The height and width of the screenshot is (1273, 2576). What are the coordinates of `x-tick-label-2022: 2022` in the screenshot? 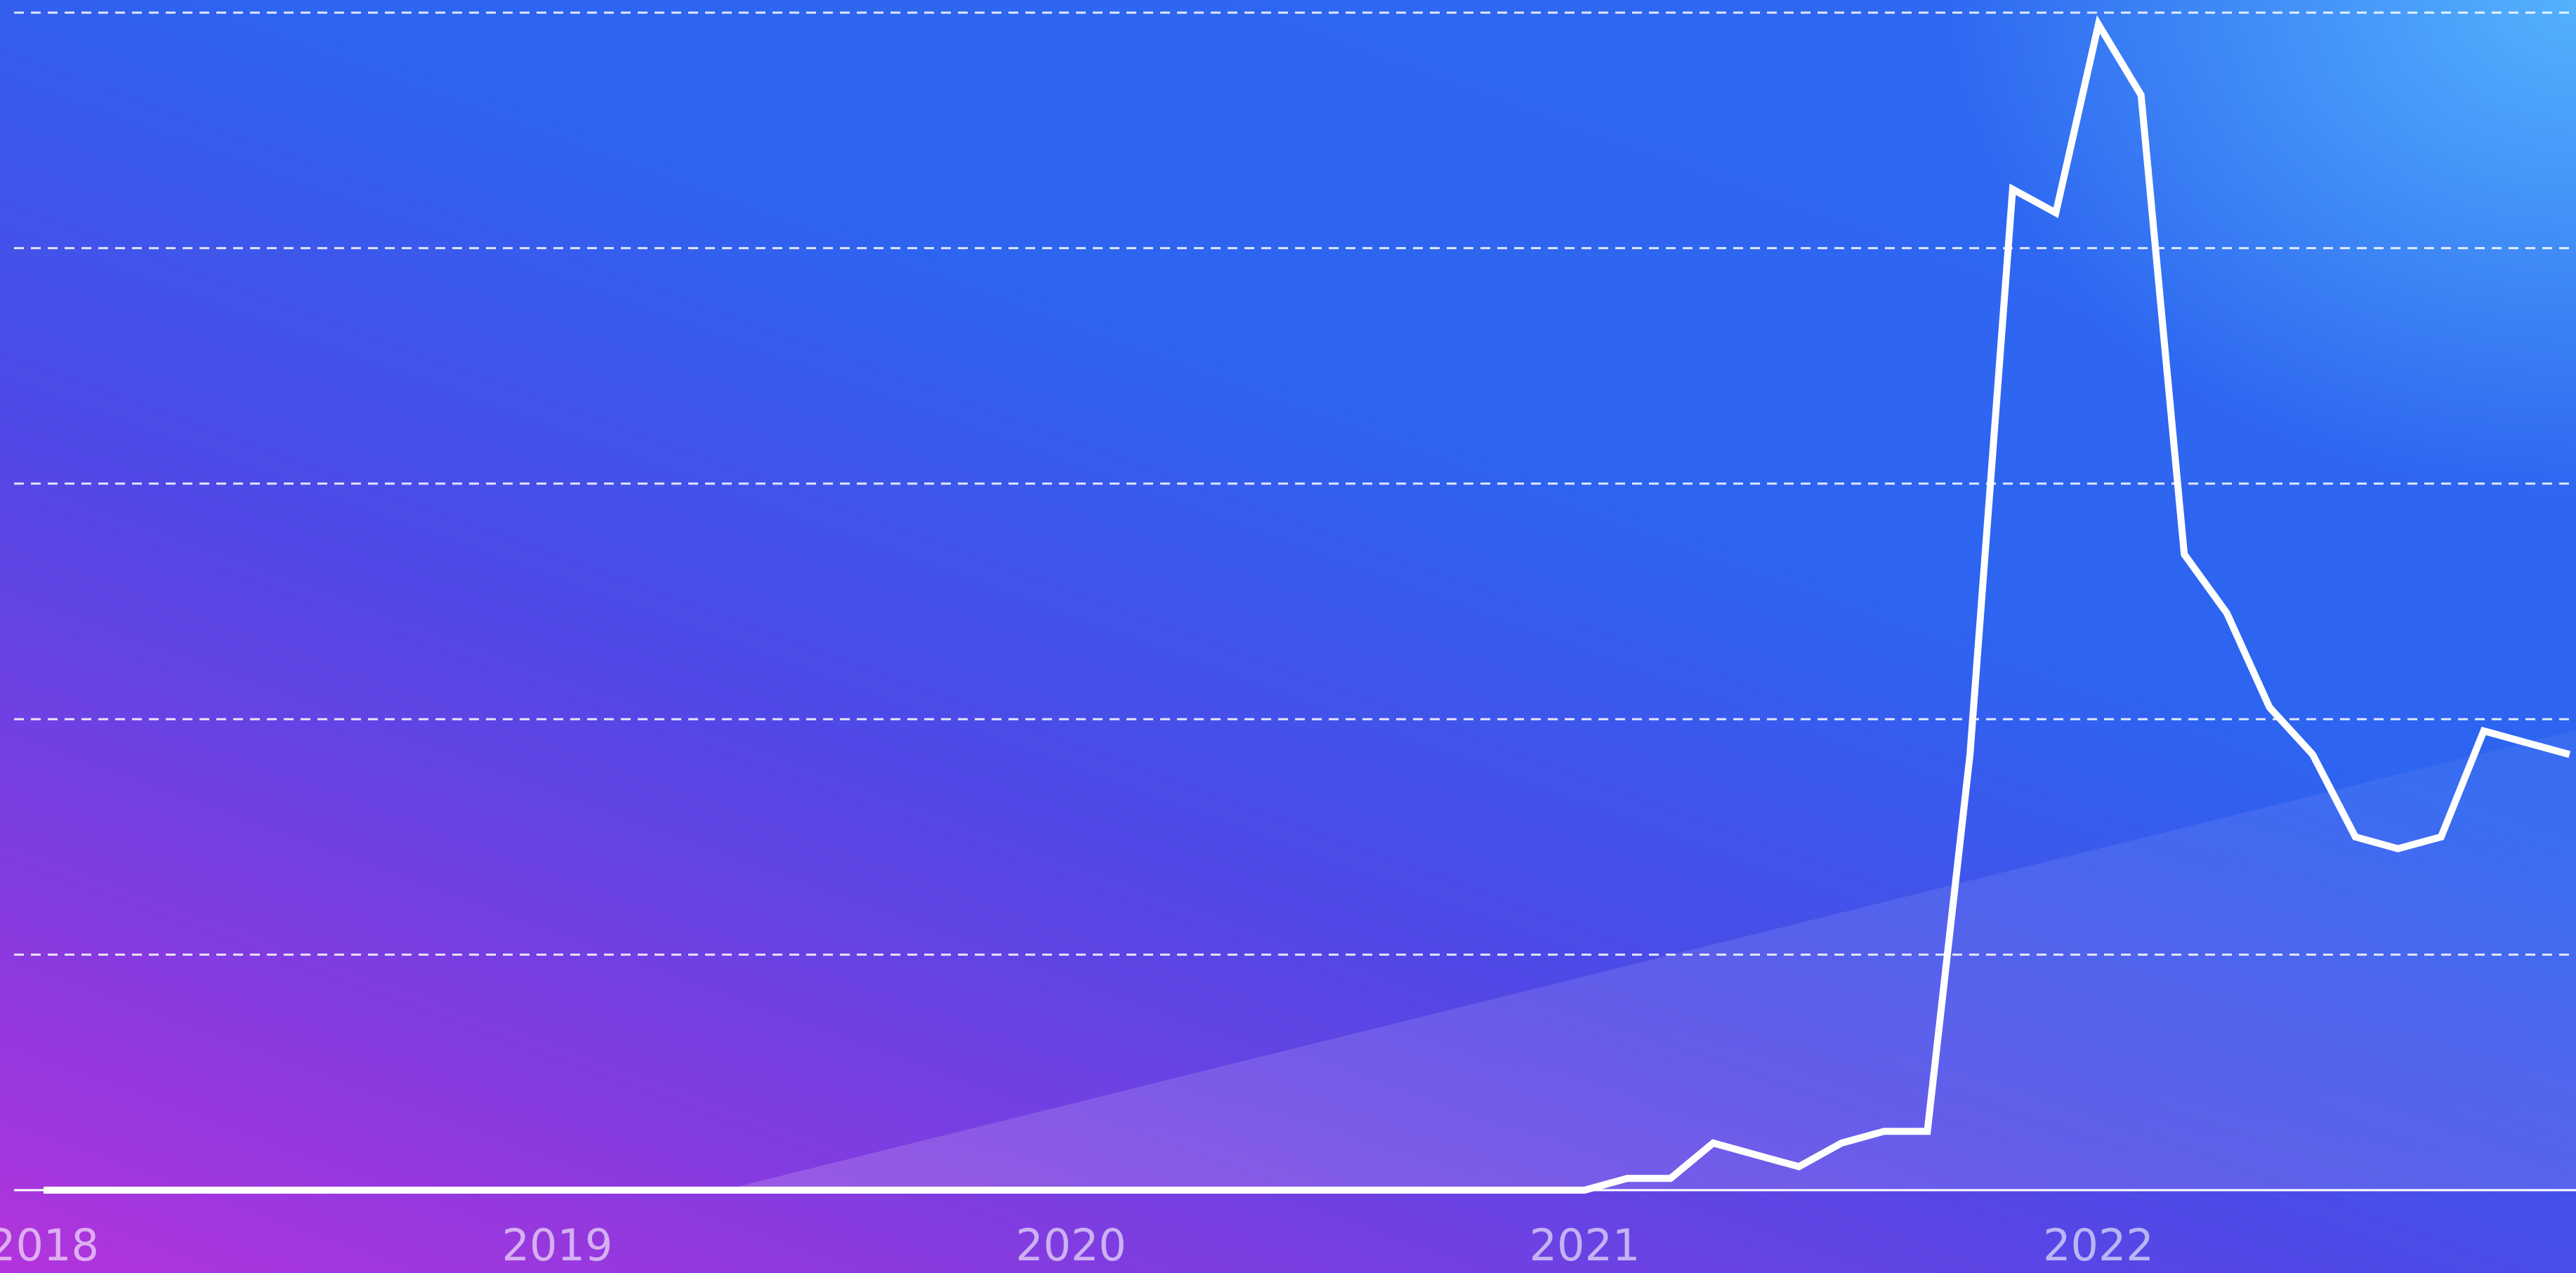 It's located at (2098, 1245).